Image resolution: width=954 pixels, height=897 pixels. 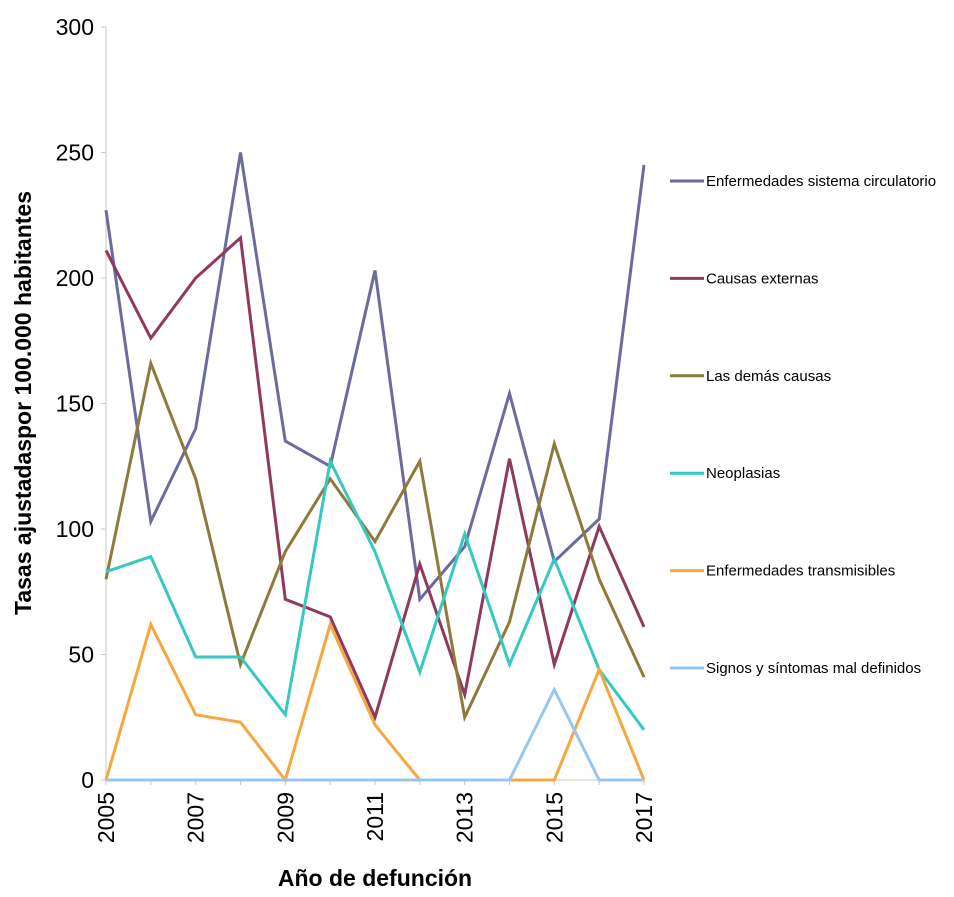 I want to click on y-tick-label: 300, so click(x=75, y=27).